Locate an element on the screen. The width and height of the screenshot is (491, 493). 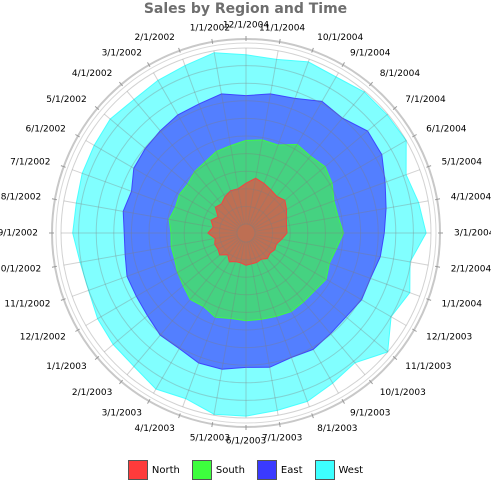
category-label: 8/1/2004 is located at coordinates (400, 74).